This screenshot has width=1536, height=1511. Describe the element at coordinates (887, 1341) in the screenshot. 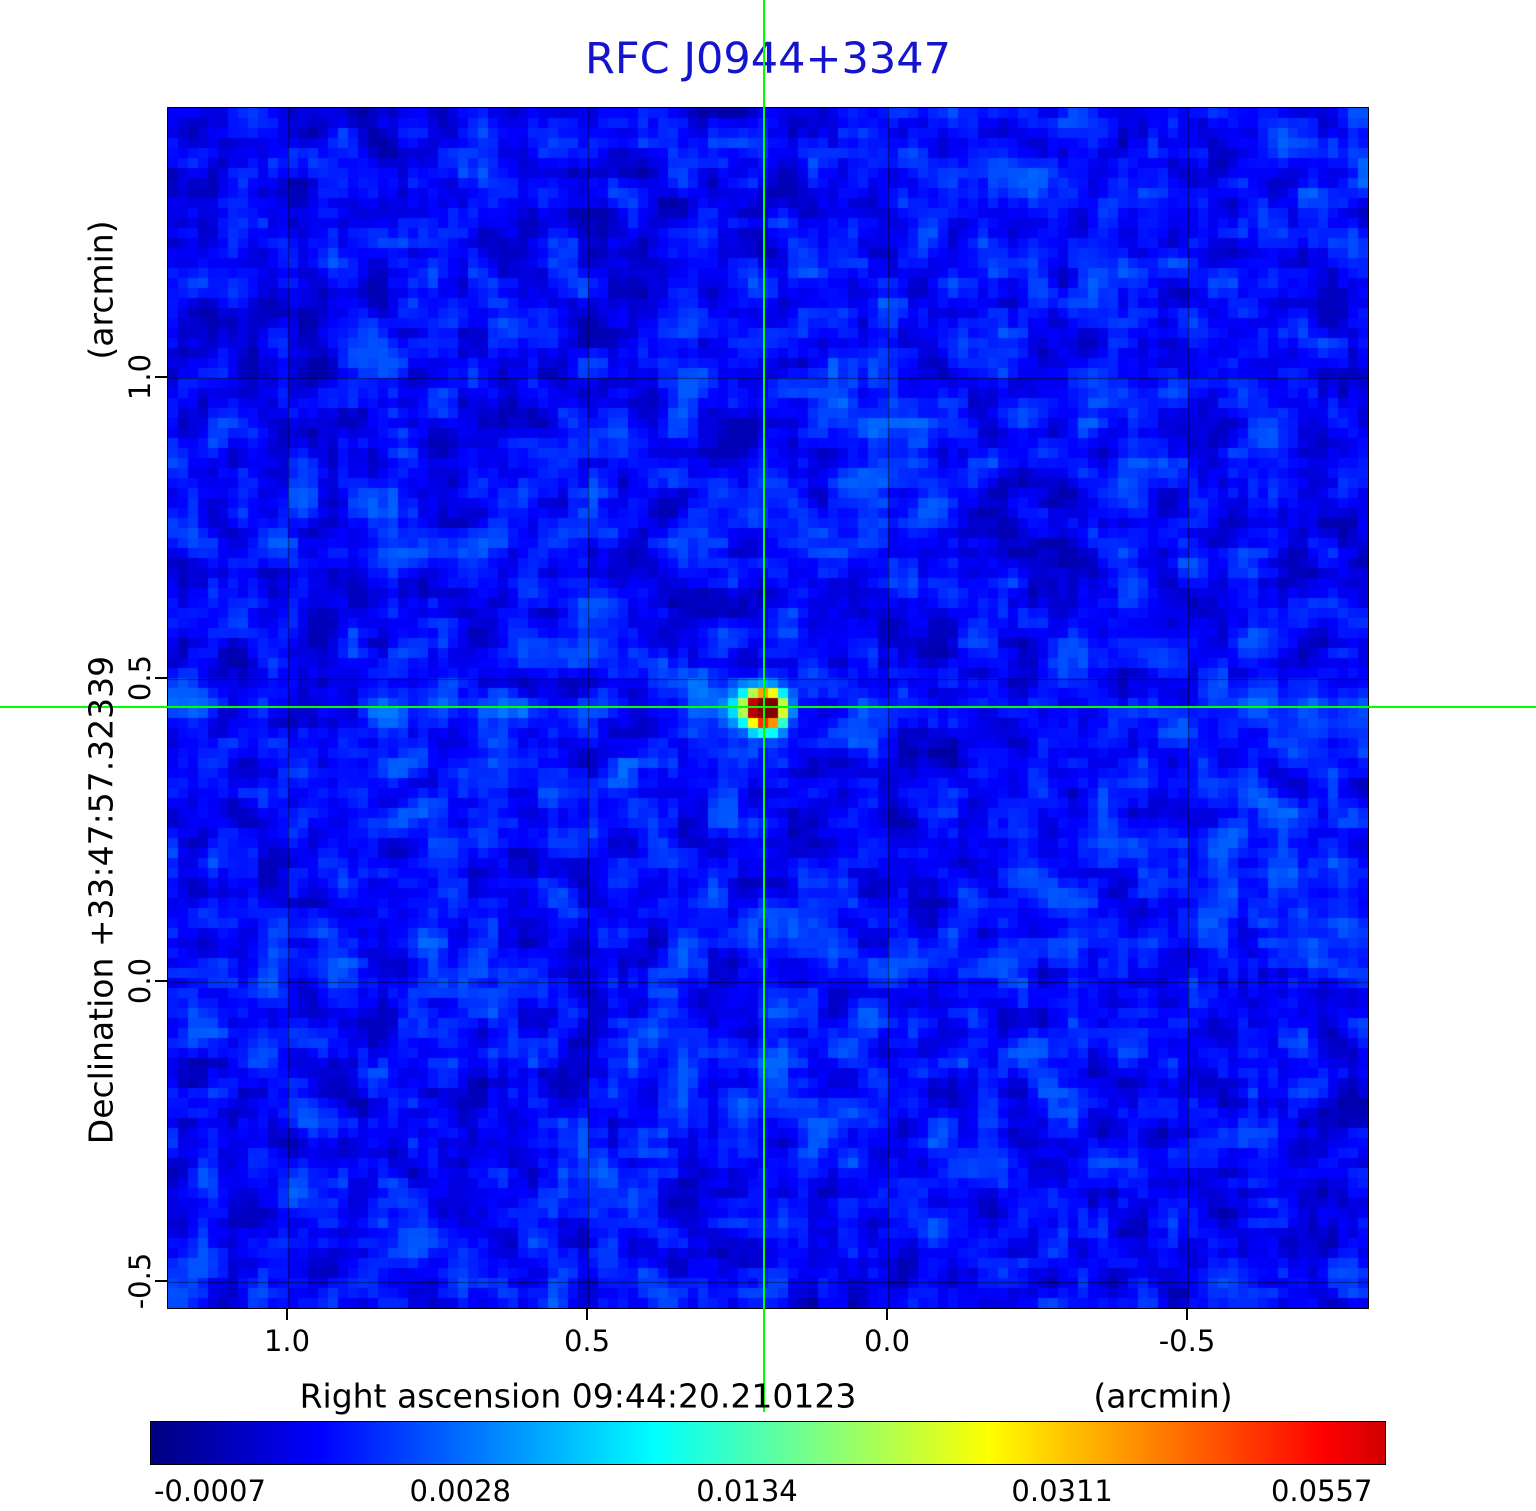

I see `x-tick-label: 0.0` at that location.